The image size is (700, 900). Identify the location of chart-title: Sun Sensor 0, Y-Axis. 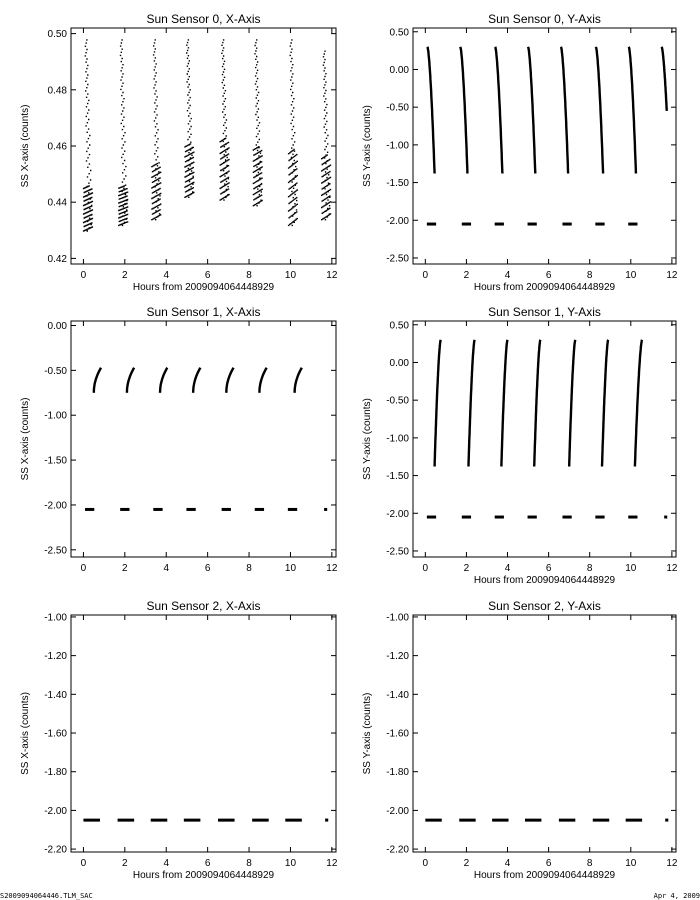
(544, 19).